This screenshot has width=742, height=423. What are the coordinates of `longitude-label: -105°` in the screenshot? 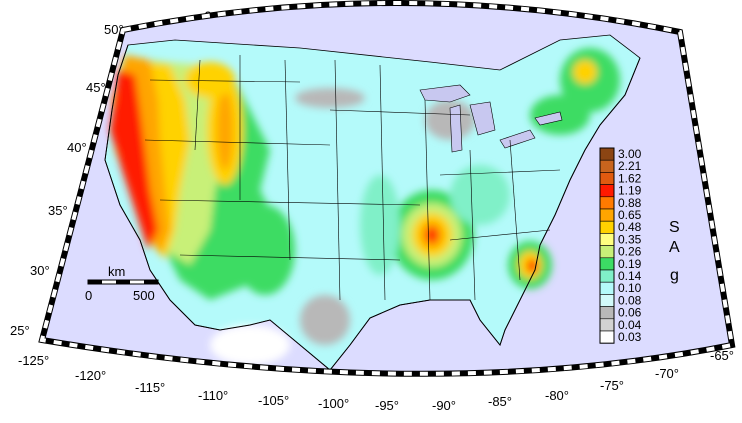 It's located at (273, 400).